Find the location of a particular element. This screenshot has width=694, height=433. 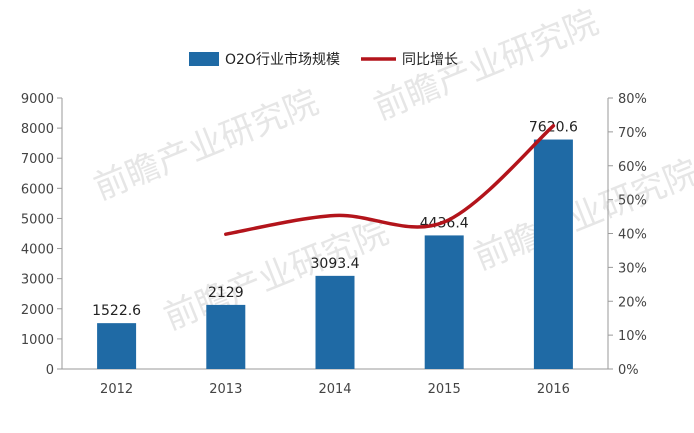

legend-label-bar: O2O行业市场规模 is located at coordinates (282, 59).